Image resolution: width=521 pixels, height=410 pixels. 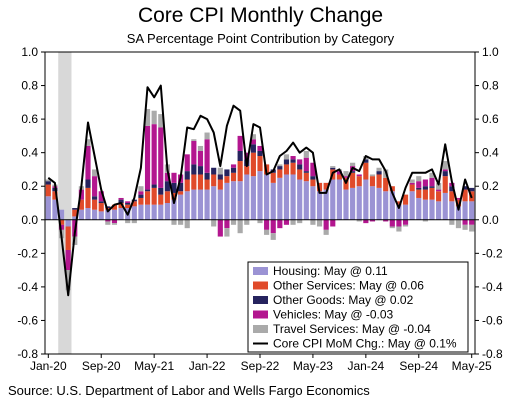 What do you see at coordinates (27, 354) in the screenshot?
I see `y-tick-label-left: -0.8` at bounding box center [27, 354].